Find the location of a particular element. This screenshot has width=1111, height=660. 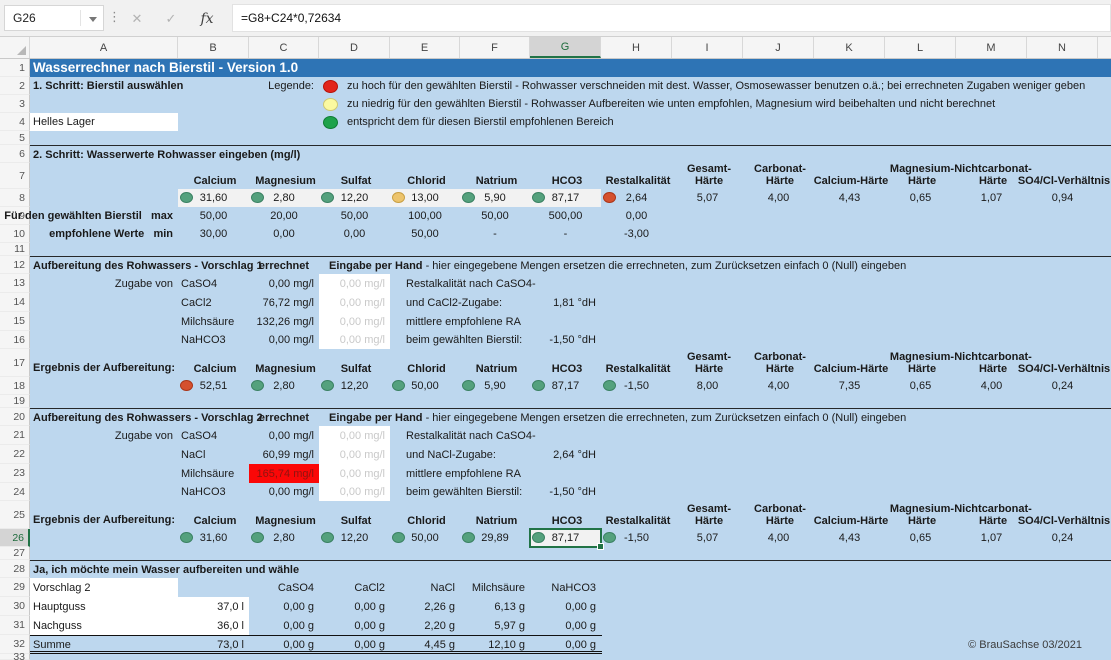

cell-A29: Vorschlag 2 is located at coordinates (104, 587).